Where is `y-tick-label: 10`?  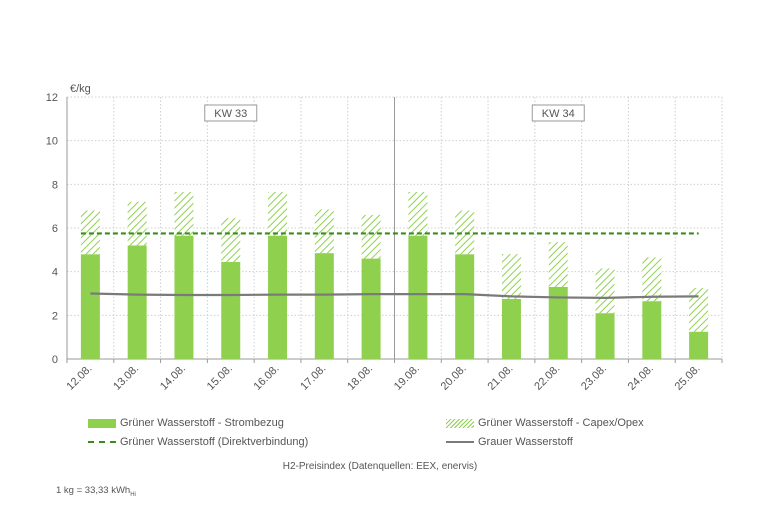 y-tick-label: 10 is located at coordinates (52, 142).